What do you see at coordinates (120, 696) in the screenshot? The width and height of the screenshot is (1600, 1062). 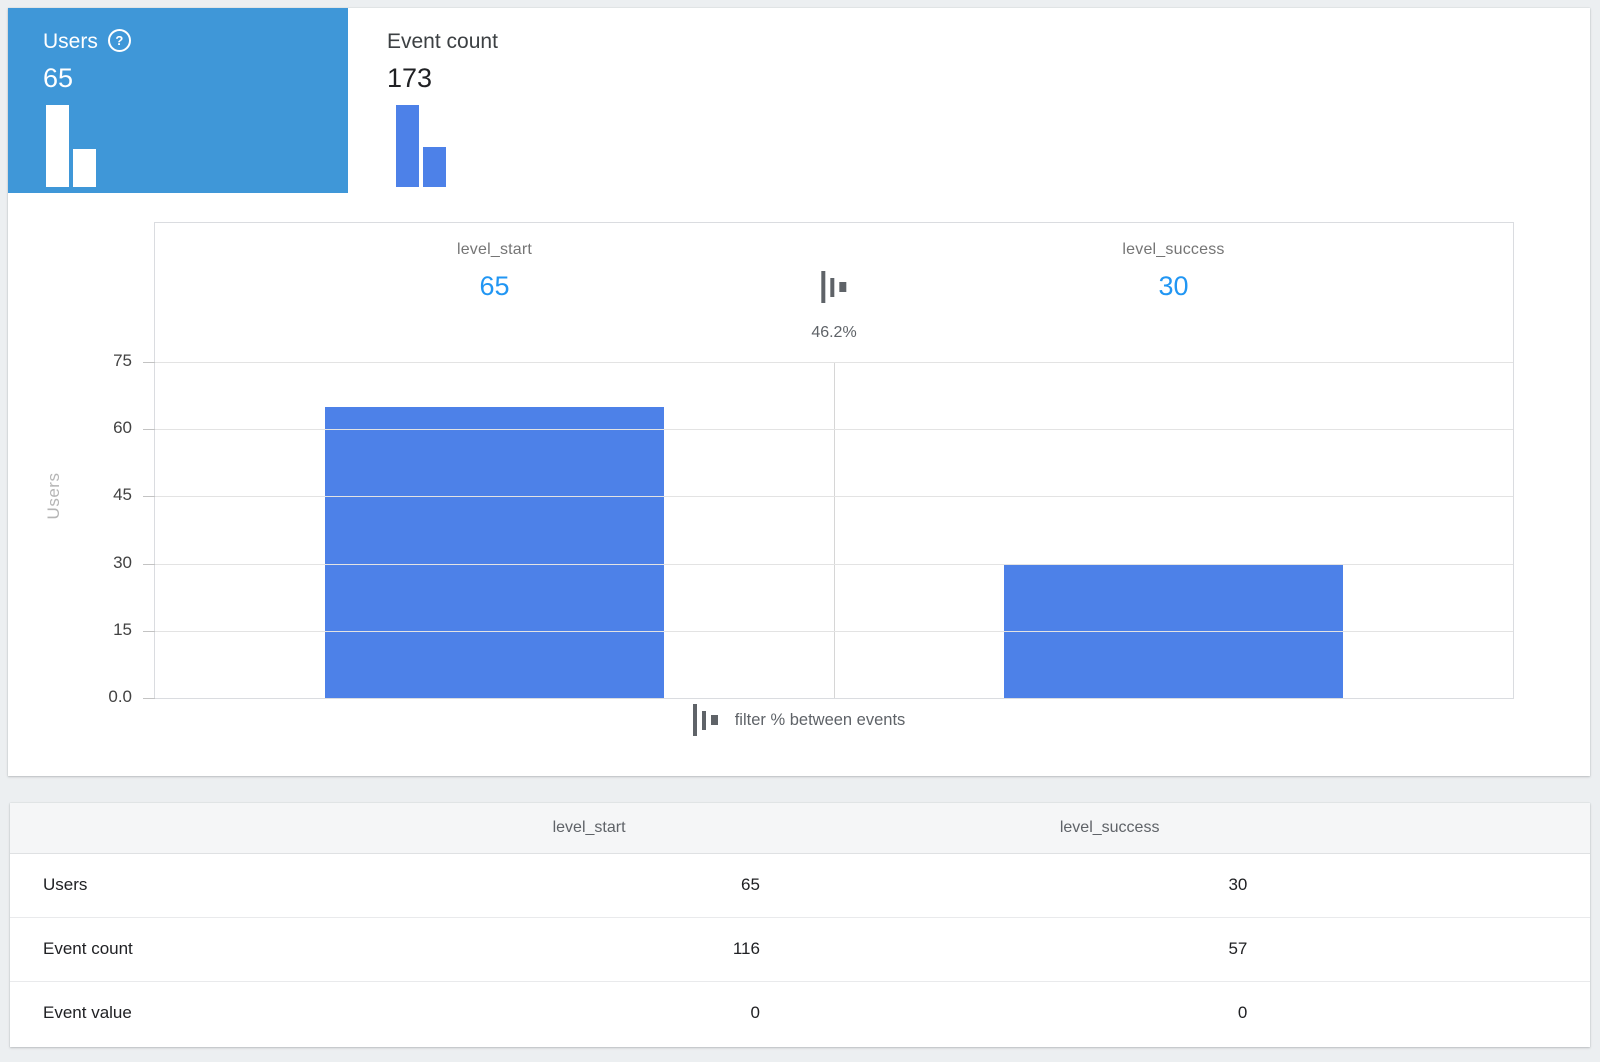 I see `axis-tick-label: 0.0` at bounding box center [120, 696].